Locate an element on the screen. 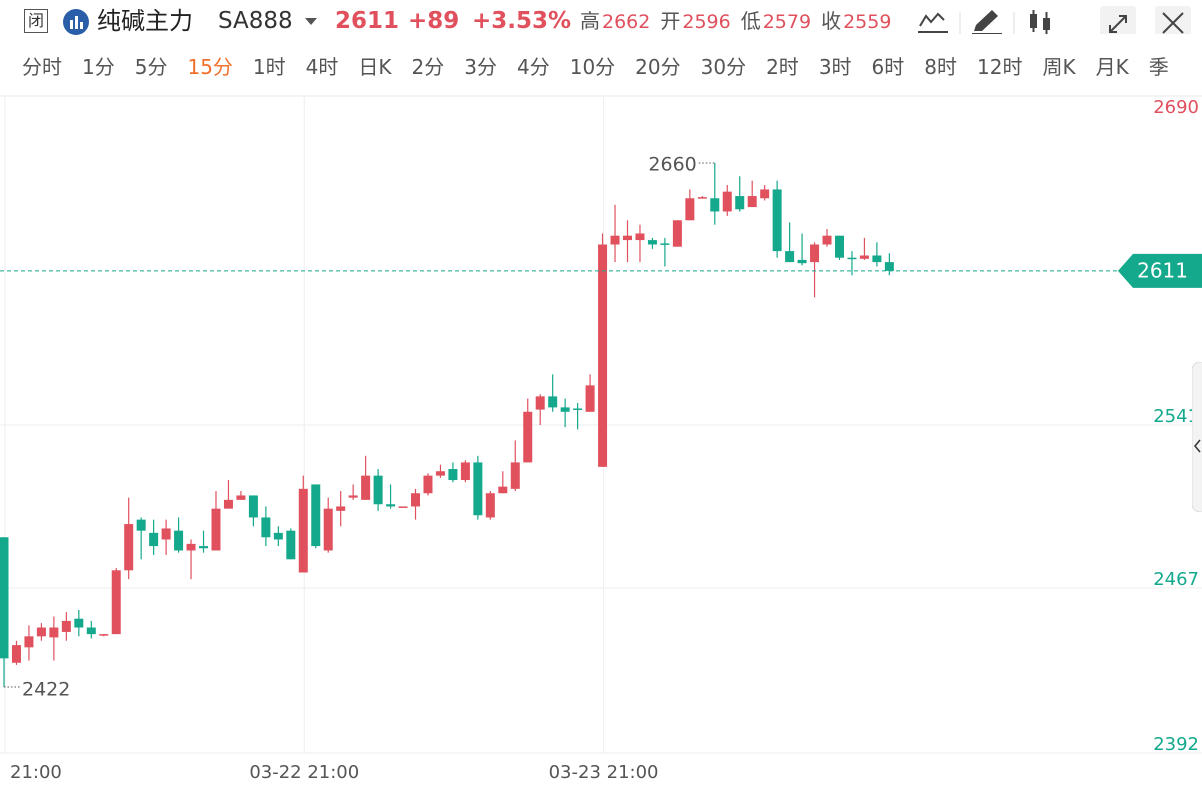  last-price: 2611 is located at coordinates (367, 21).